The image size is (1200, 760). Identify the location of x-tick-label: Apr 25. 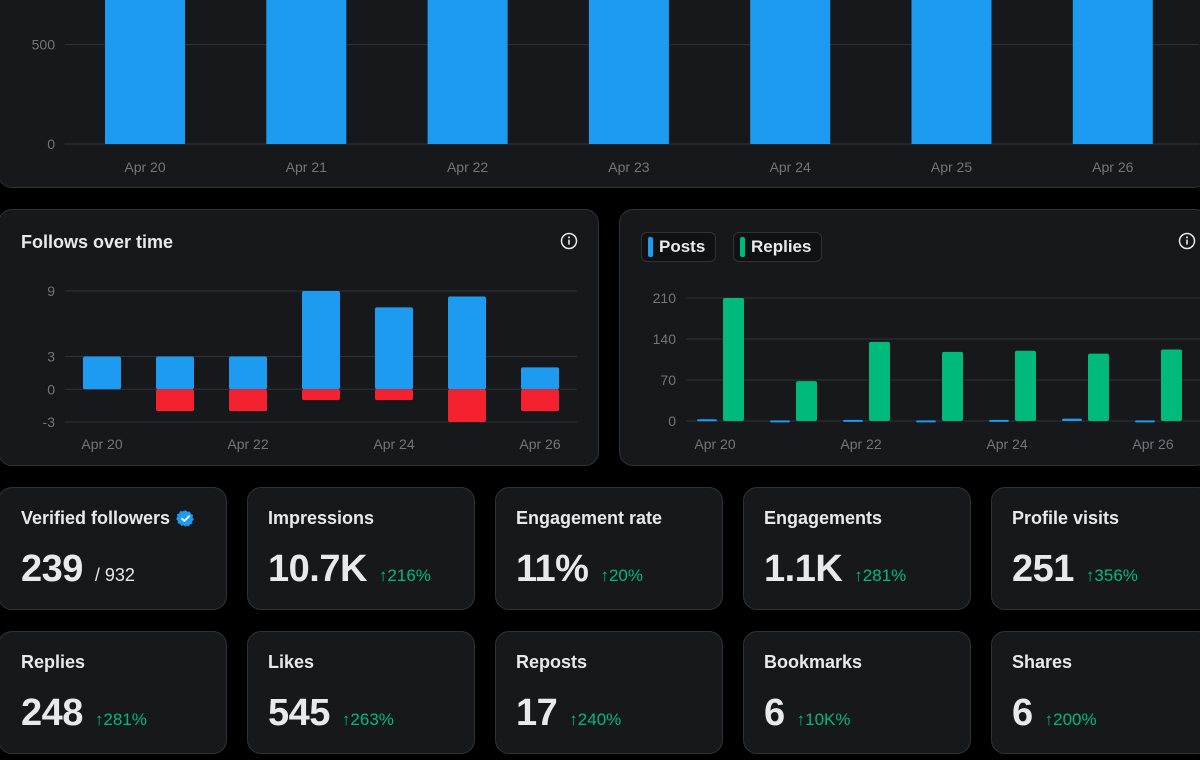
(951, 167).